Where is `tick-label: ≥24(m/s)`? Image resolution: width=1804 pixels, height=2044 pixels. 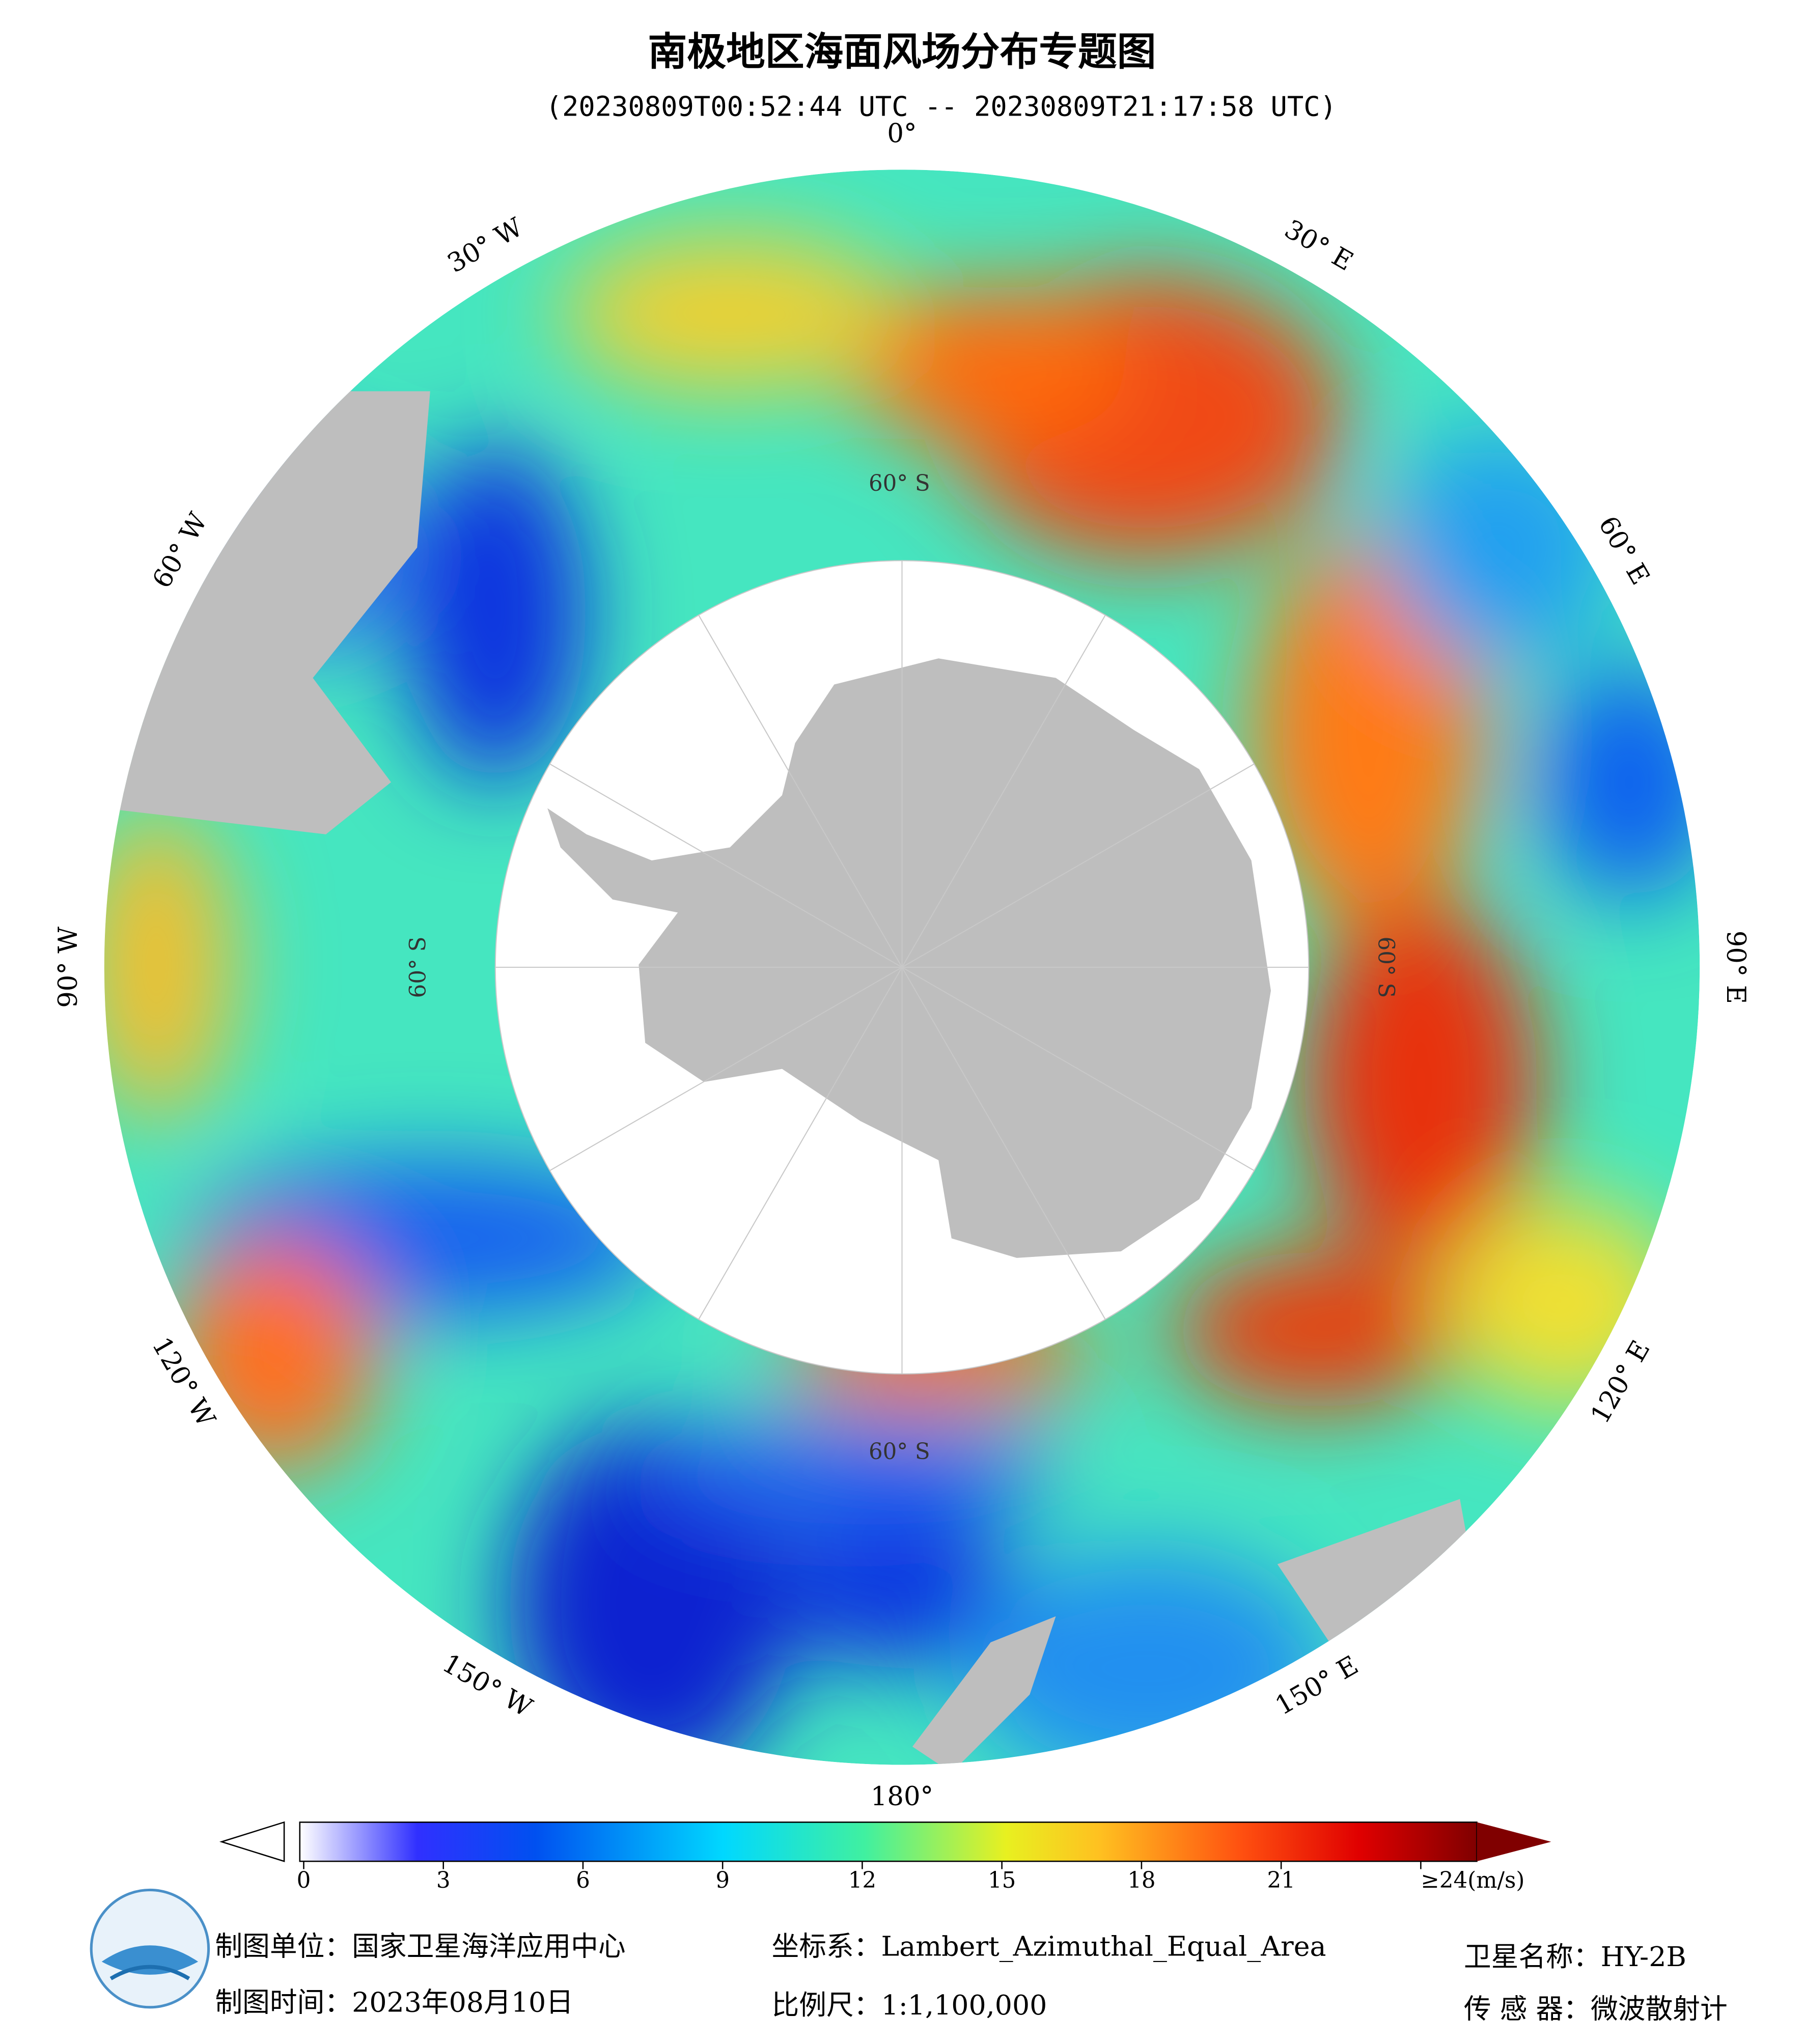
tick-label: ≥24(m/s) is located at coordinates (1472, 1880).